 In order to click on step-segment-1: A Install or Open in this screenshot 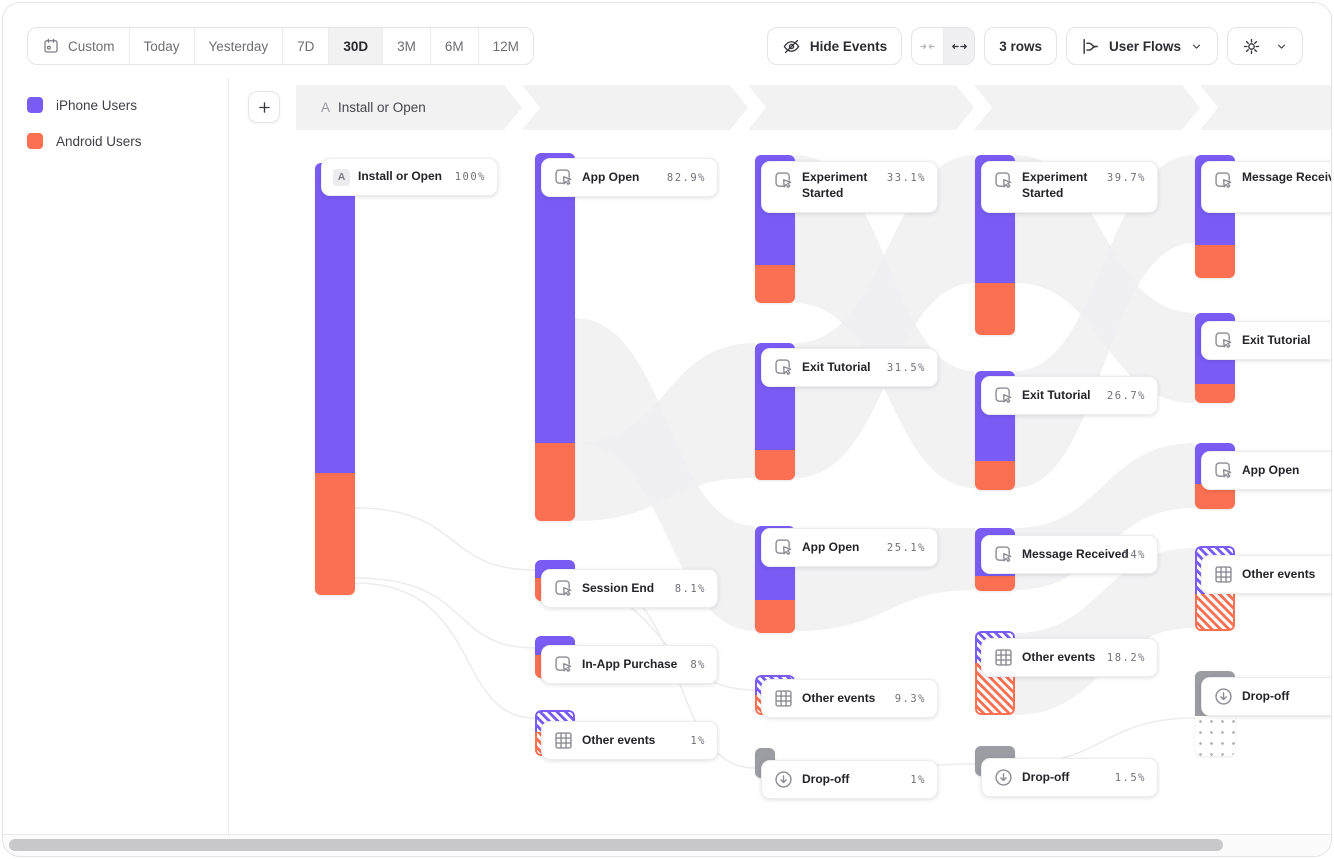, I will do `click(409, 107)`.